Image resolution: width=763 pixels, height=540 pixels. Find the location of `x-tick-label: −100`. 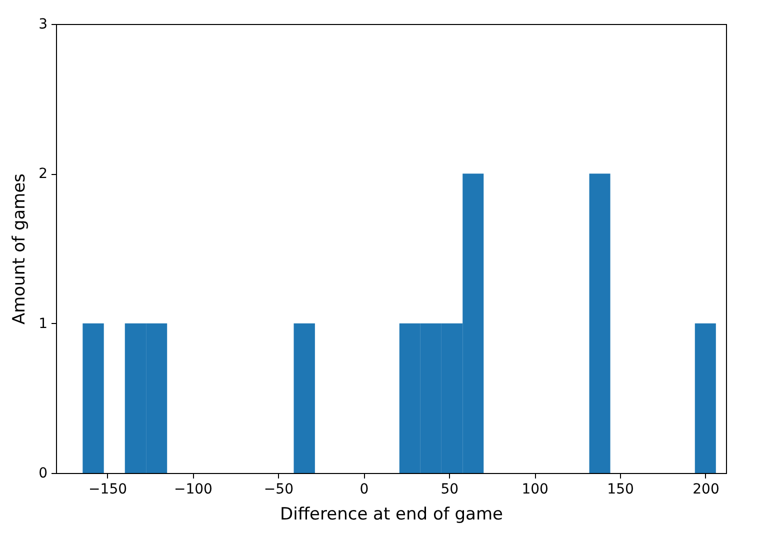

x-tick-label: −100 is located at coordinates (193, 490).